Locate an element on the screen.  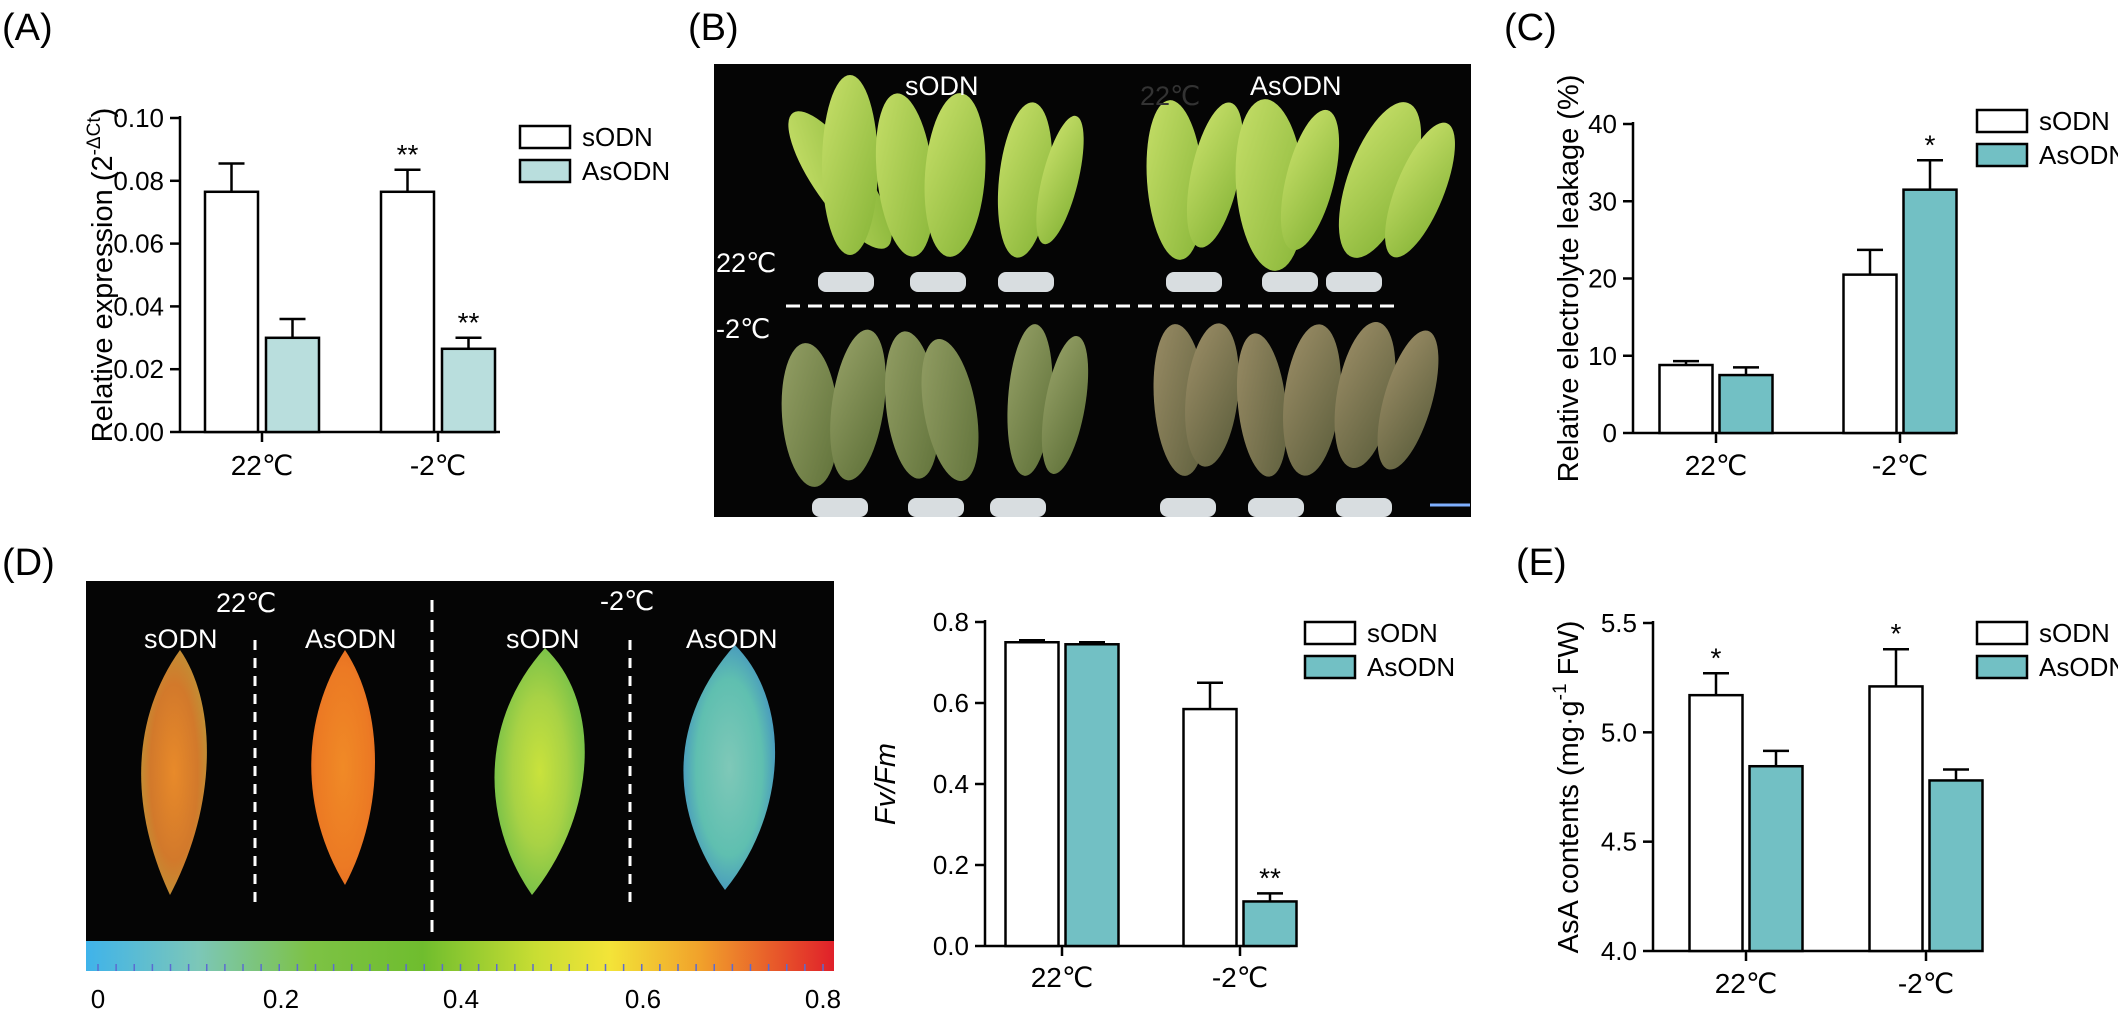
photo-d-temp-label-cold: -2℃ is located at coordinates (627, 601).